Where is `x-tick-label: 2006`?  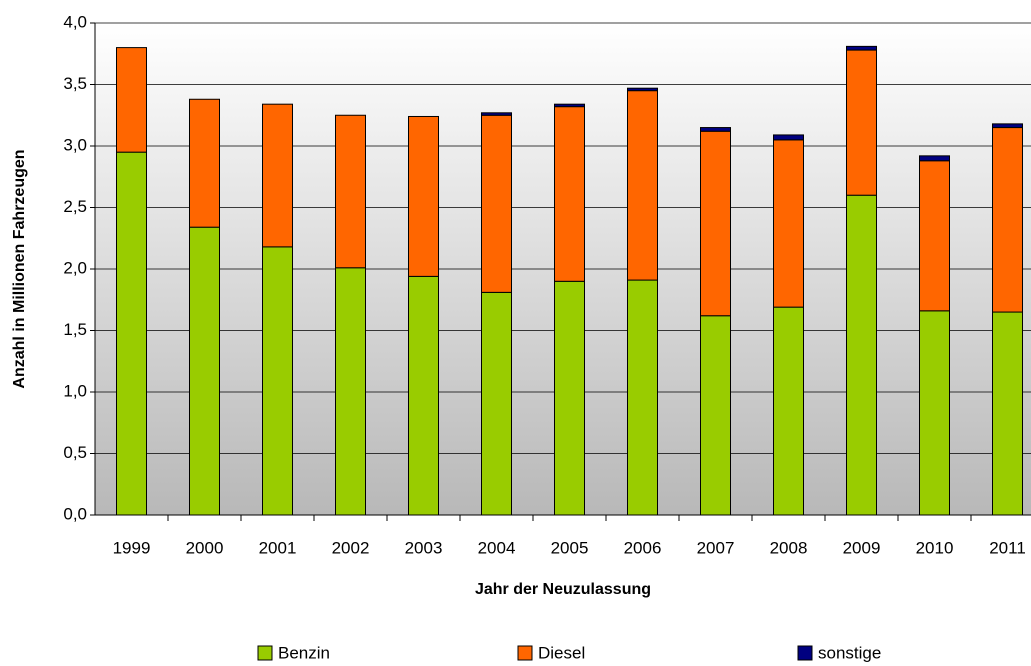
x-tick-label: 2006 is located at coordinates (643, 547).